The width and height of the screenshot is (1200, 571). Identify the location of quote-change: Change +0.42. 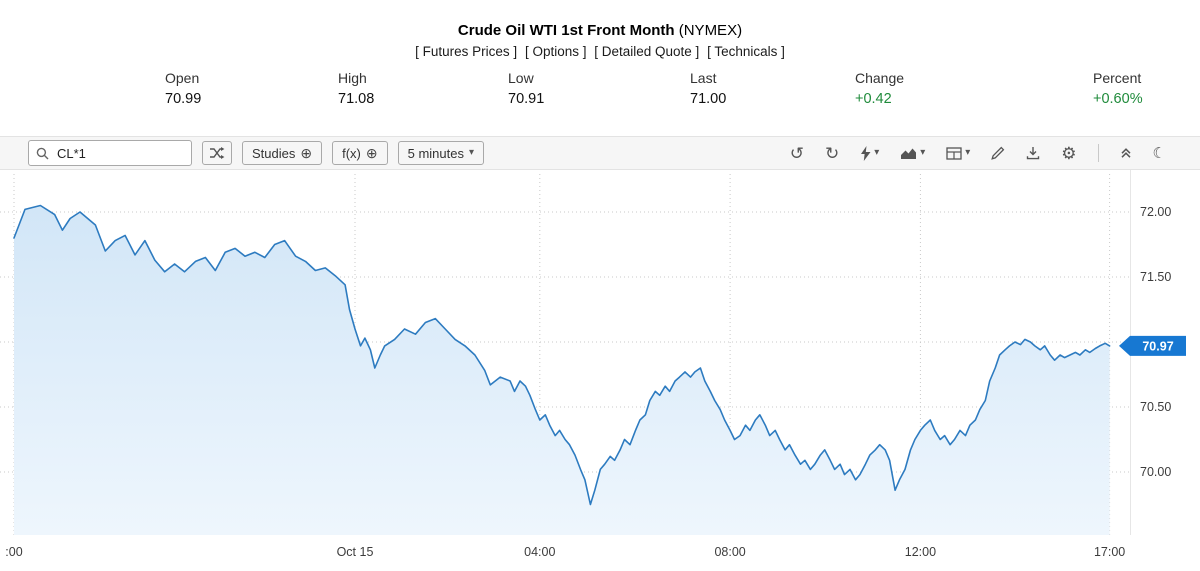
(879, 88).